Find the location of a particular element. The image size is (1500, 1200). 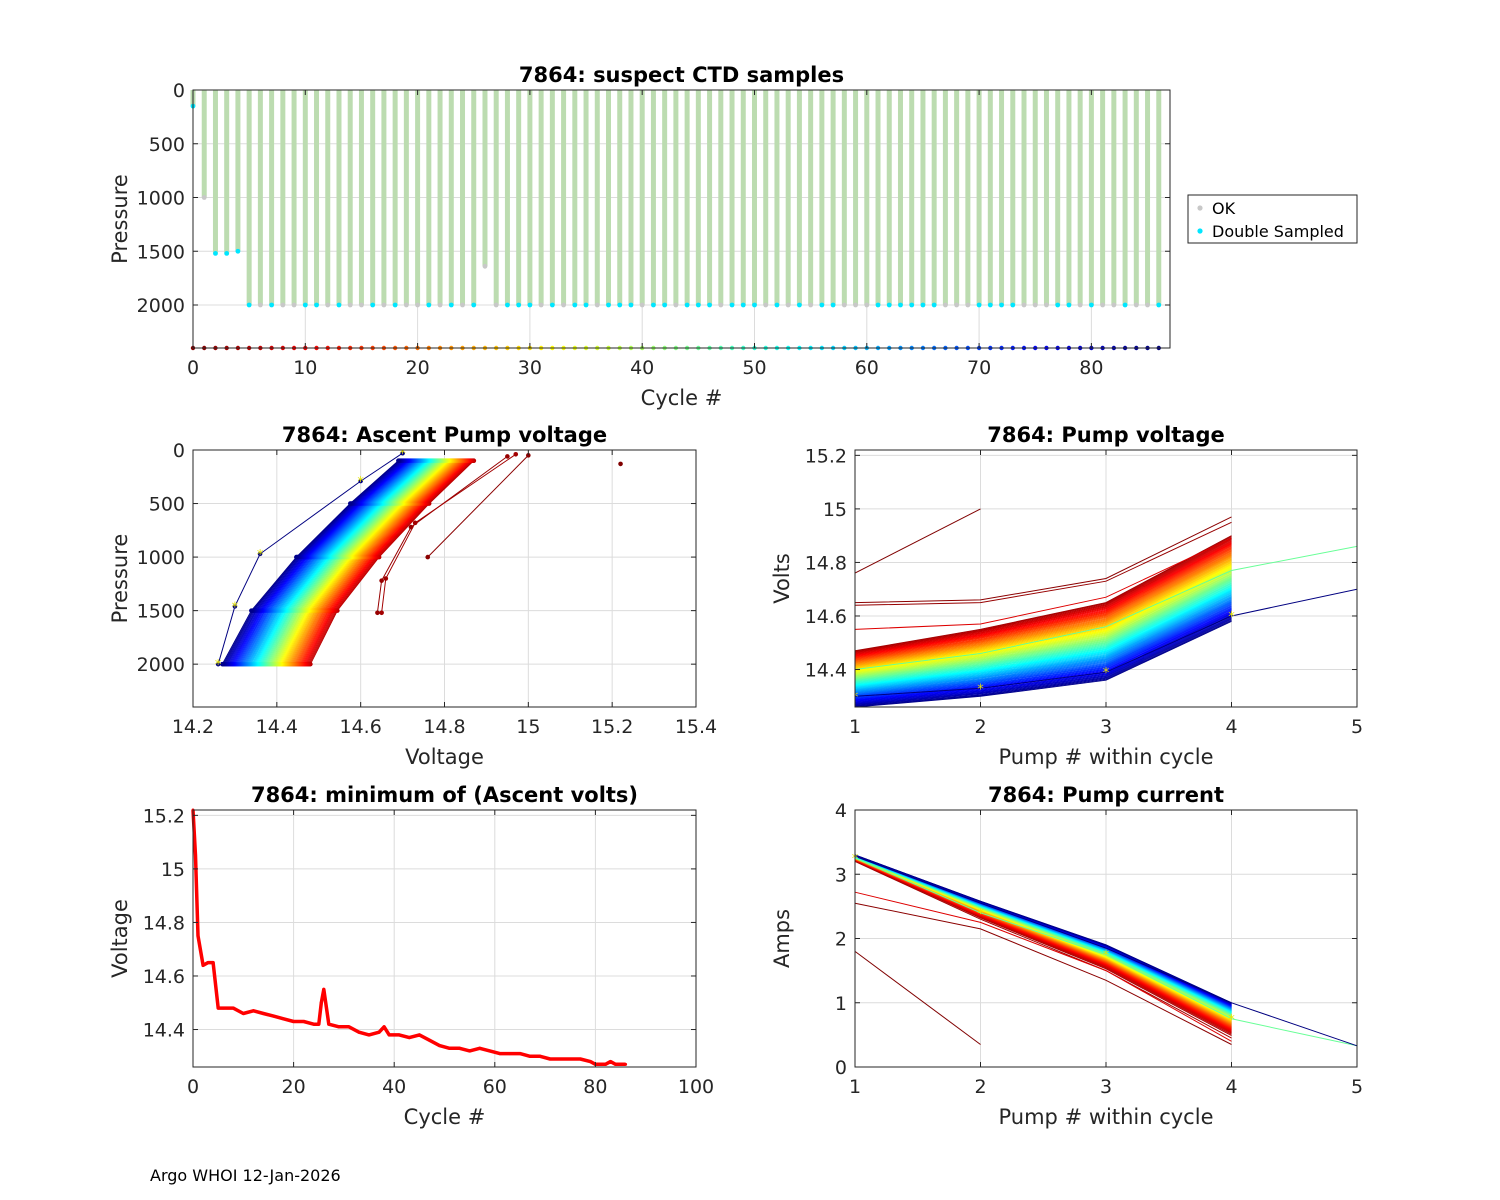

minv-xtick-label: 20 is located at coordinates (294, 1087).